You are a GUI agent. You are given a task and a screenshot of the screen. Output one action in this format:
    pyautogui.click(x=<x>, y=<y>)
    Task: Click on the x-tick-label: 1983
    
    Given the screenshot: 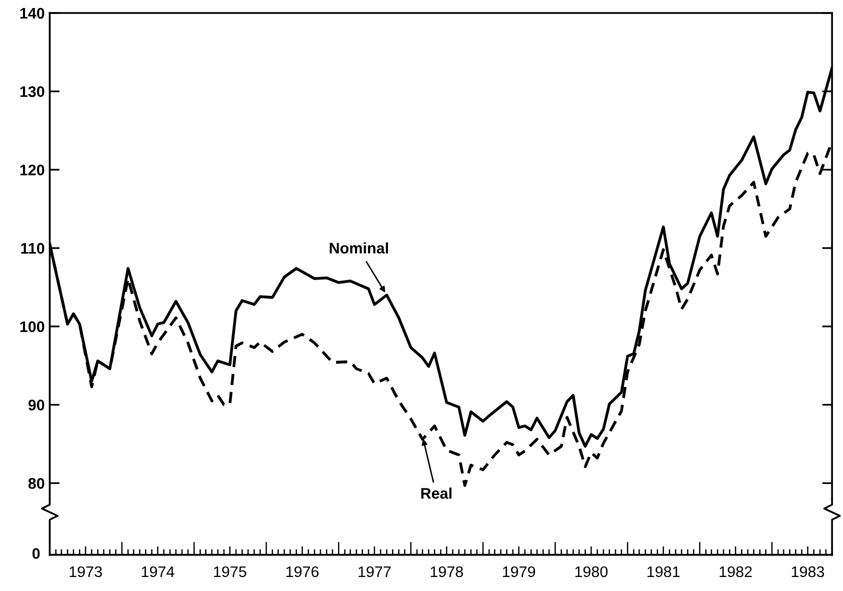 What is the action you would take?
    pyautogui.click(x=808, y=572)
    